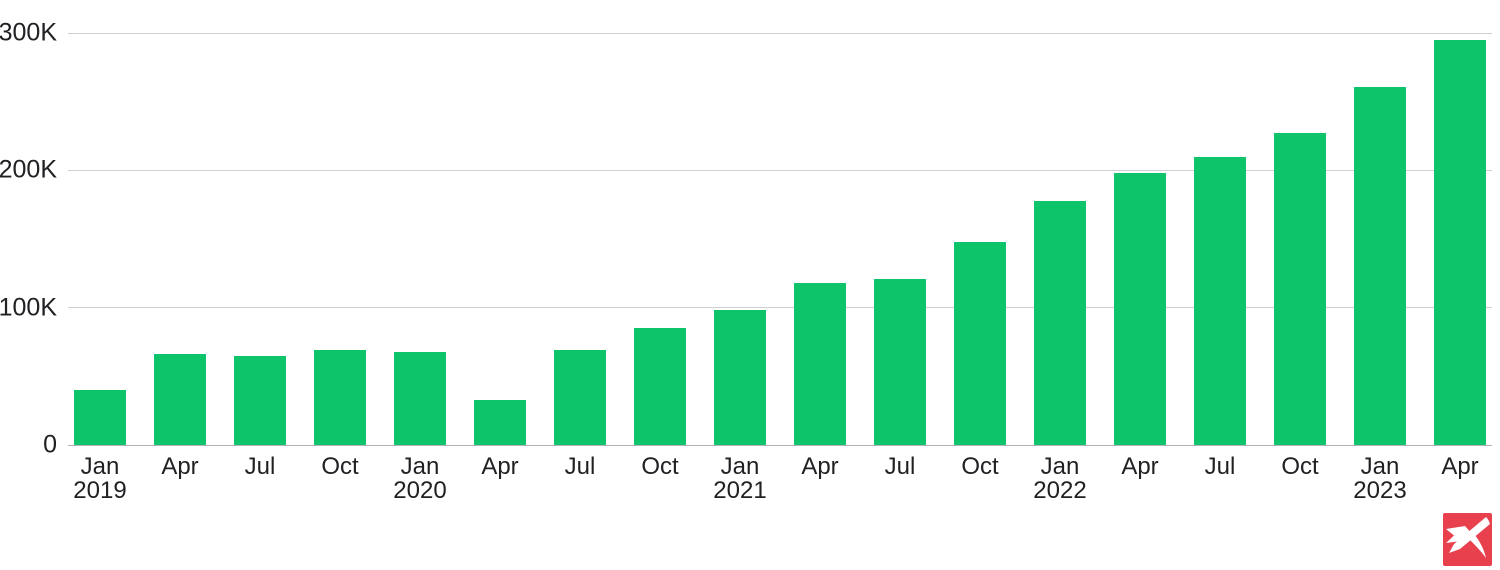  Describe the element at coordinates (28, 307) in the screenshot. I see `y-tick-label: 100K` at that location.